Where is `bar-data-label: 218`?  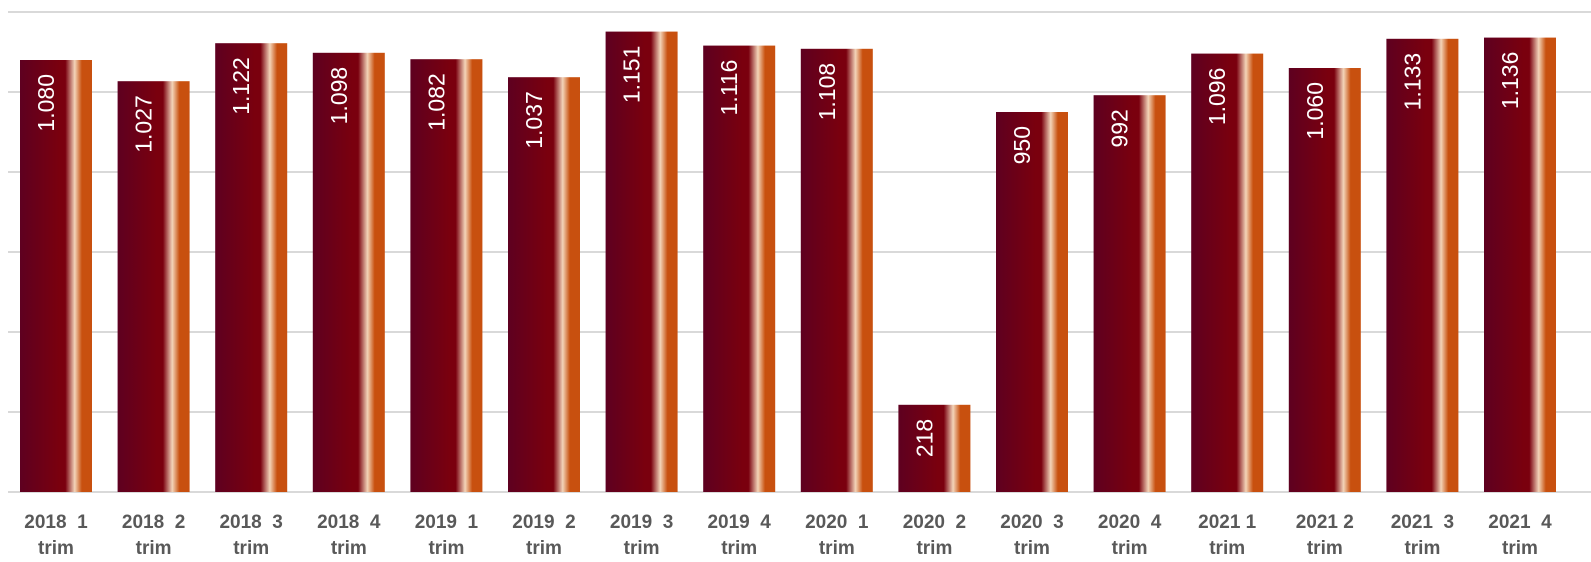
bar-data-label: 218 is located at coordinates (924, 438).